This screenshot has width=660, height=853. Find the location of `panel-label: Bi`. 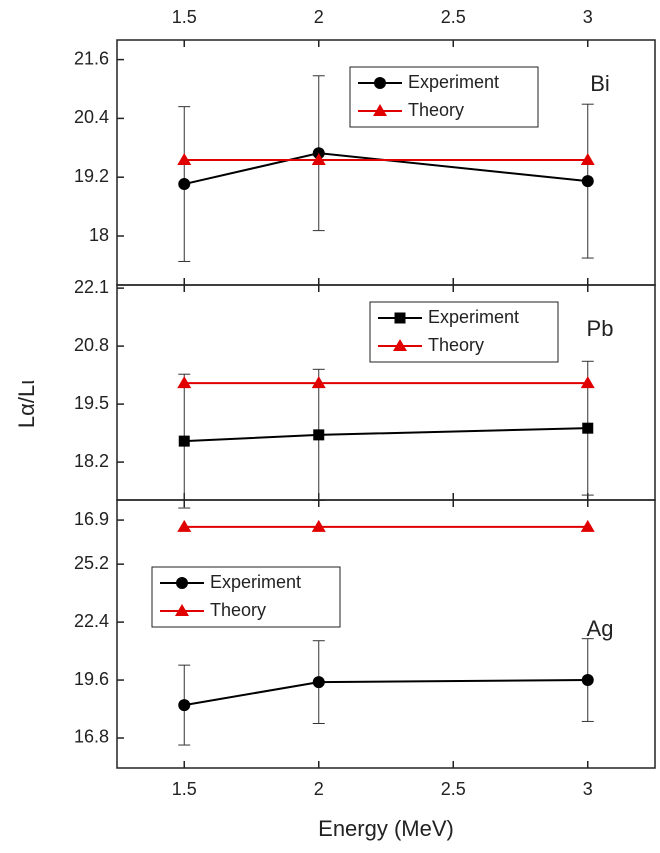

panel-label: Bi is located at coordinates (600, 83).